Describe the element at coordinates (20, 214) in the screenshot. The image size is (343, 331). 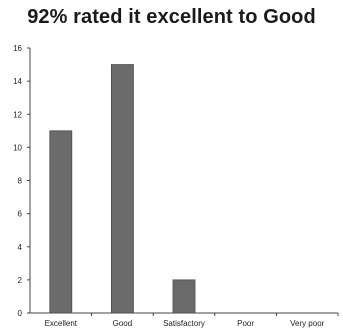
I see `y-tick-label: 6` at that location.